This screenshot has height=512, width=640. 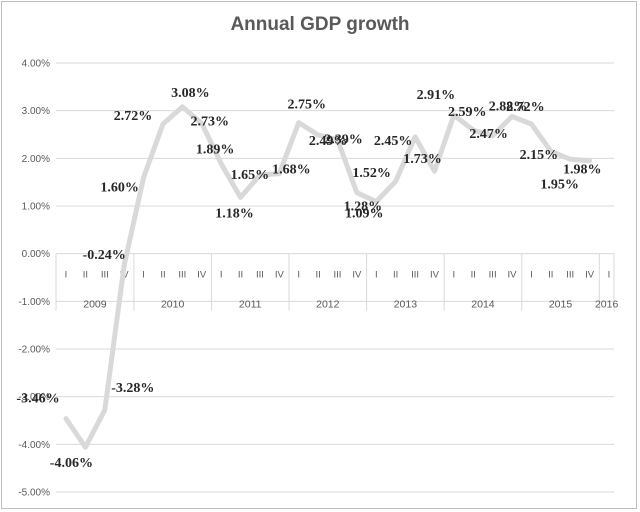 What do you see at coordinates (436, 95) in the screenshot?
I see `data-label: 2.91%` at bounding box center [436, 95].